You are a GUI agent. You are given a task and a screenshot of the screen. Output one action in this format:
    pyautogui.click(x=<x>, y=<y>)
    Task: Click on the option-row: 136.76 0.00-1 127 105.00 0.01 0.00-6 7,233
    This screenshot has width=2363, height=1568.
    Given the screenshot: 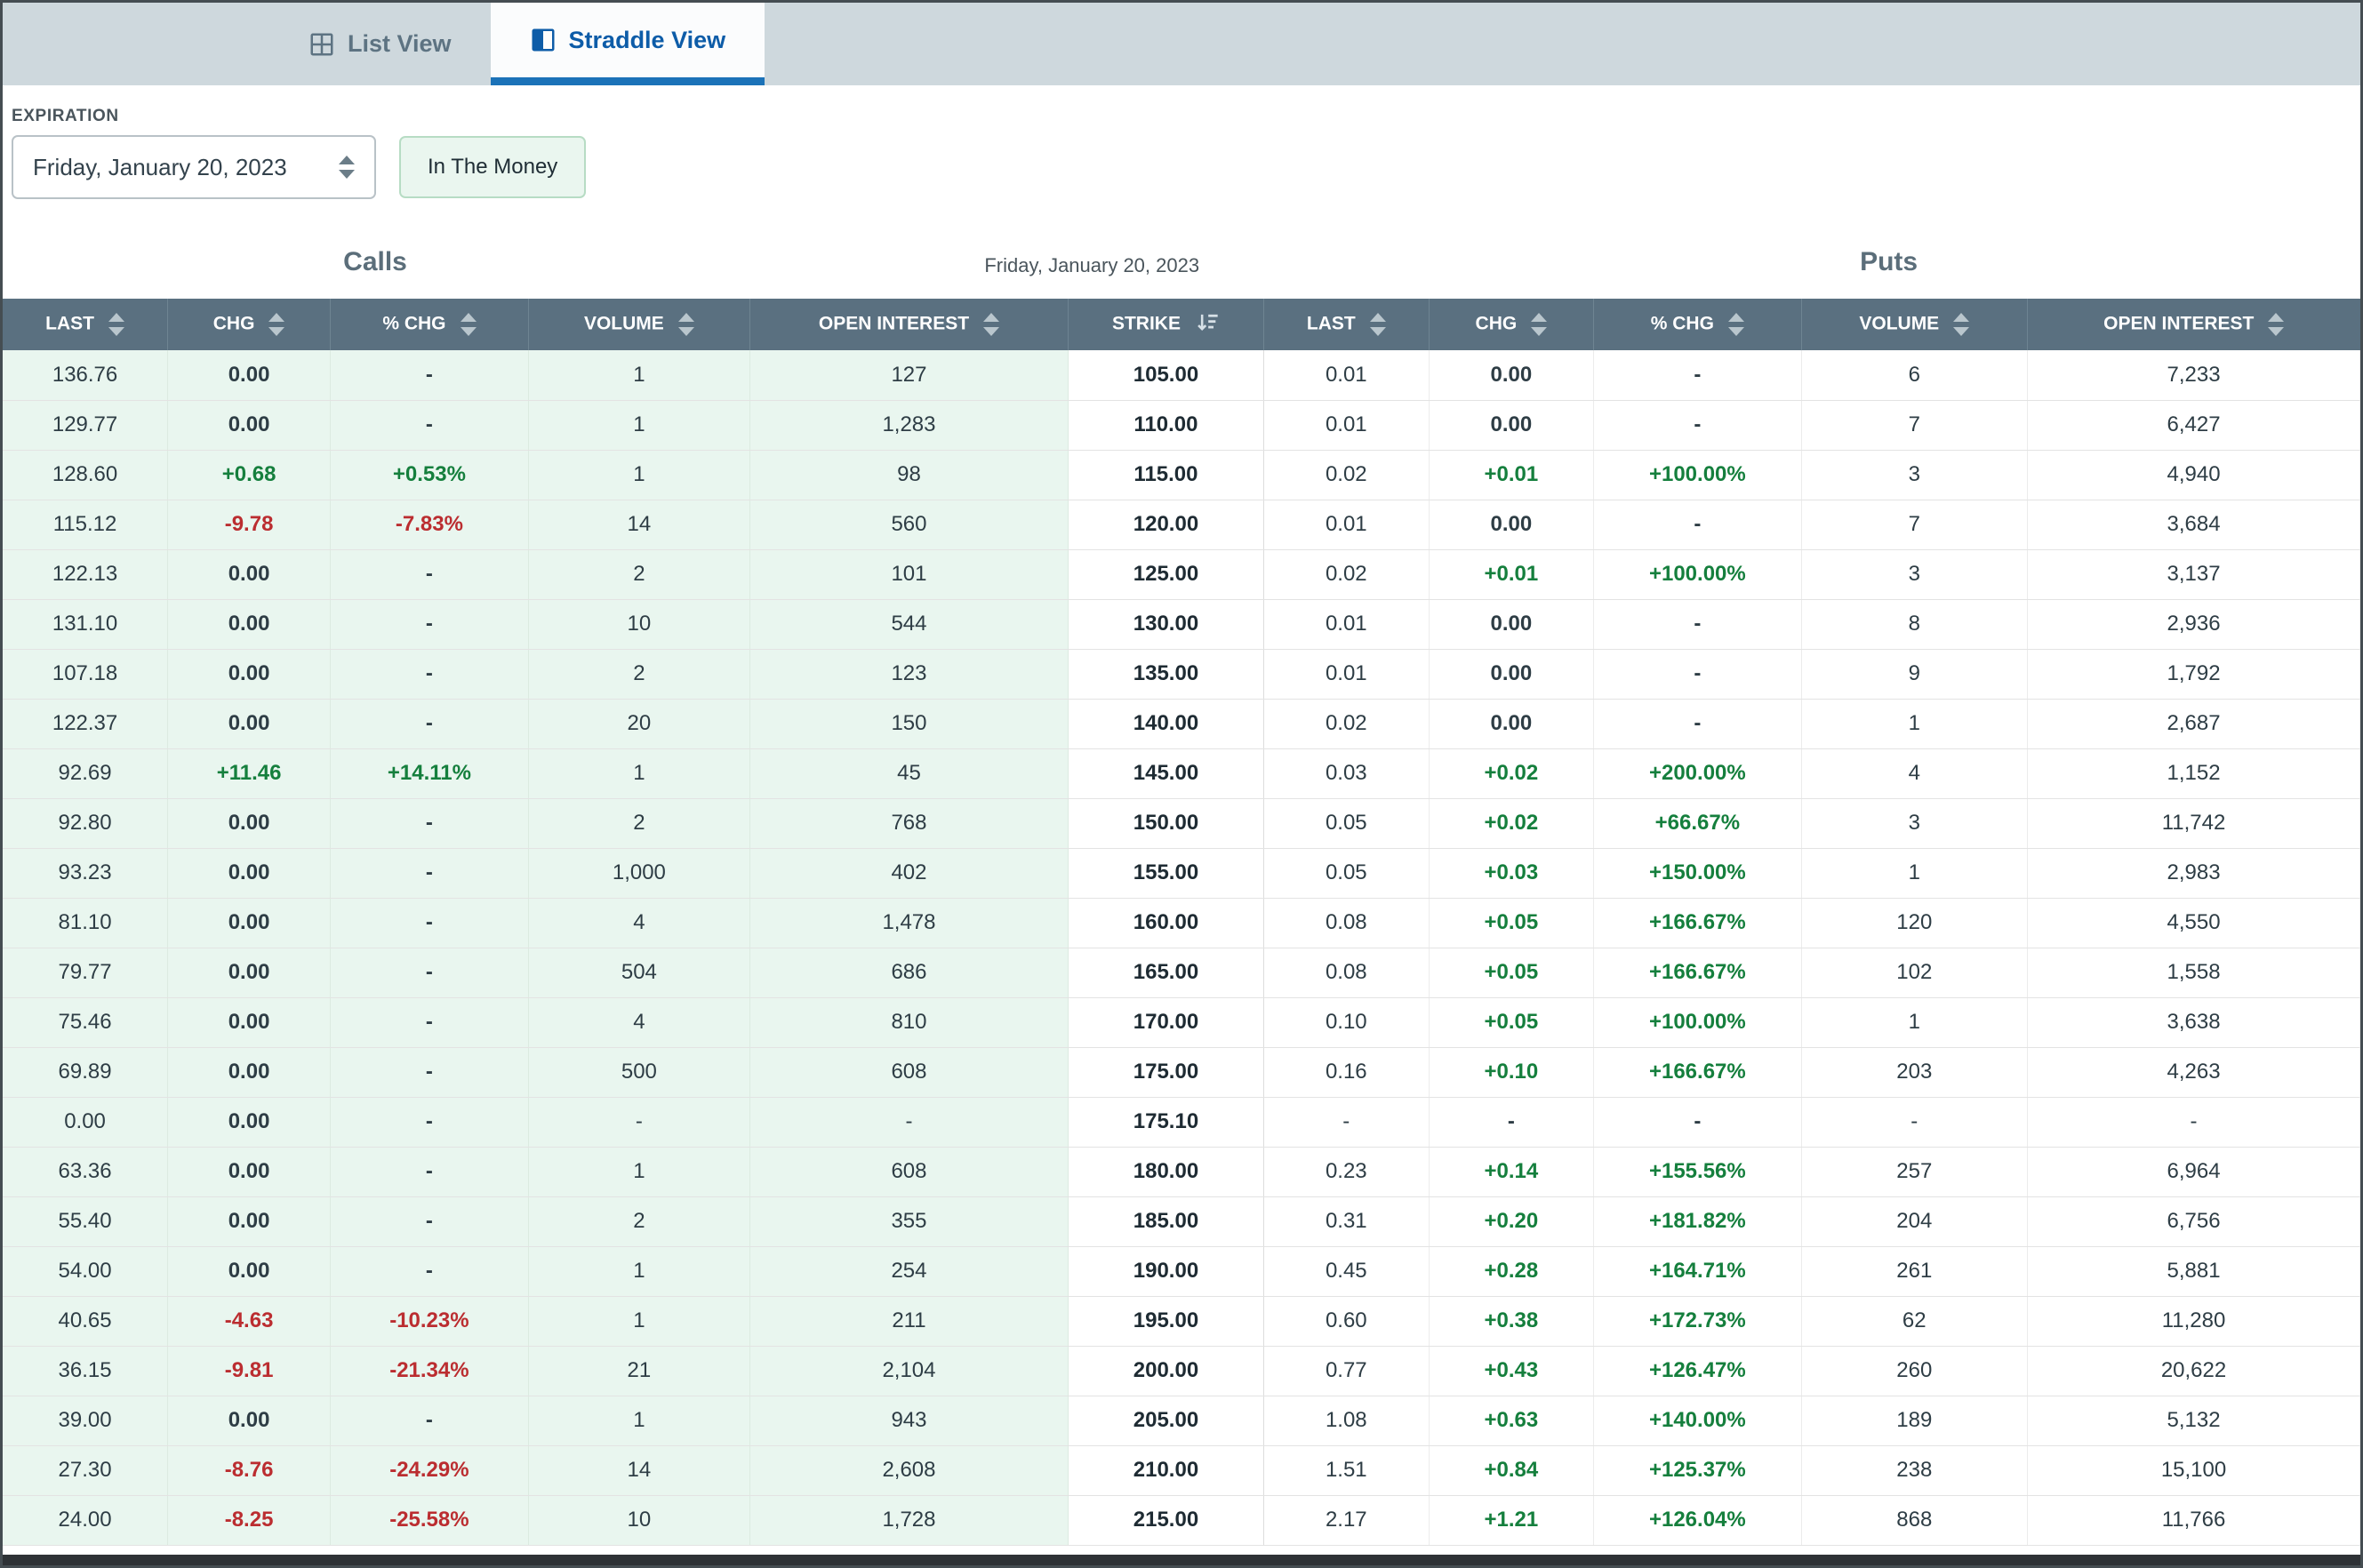 What is the action you would take?
    pyautogui.click(x=1181, y=375)
    